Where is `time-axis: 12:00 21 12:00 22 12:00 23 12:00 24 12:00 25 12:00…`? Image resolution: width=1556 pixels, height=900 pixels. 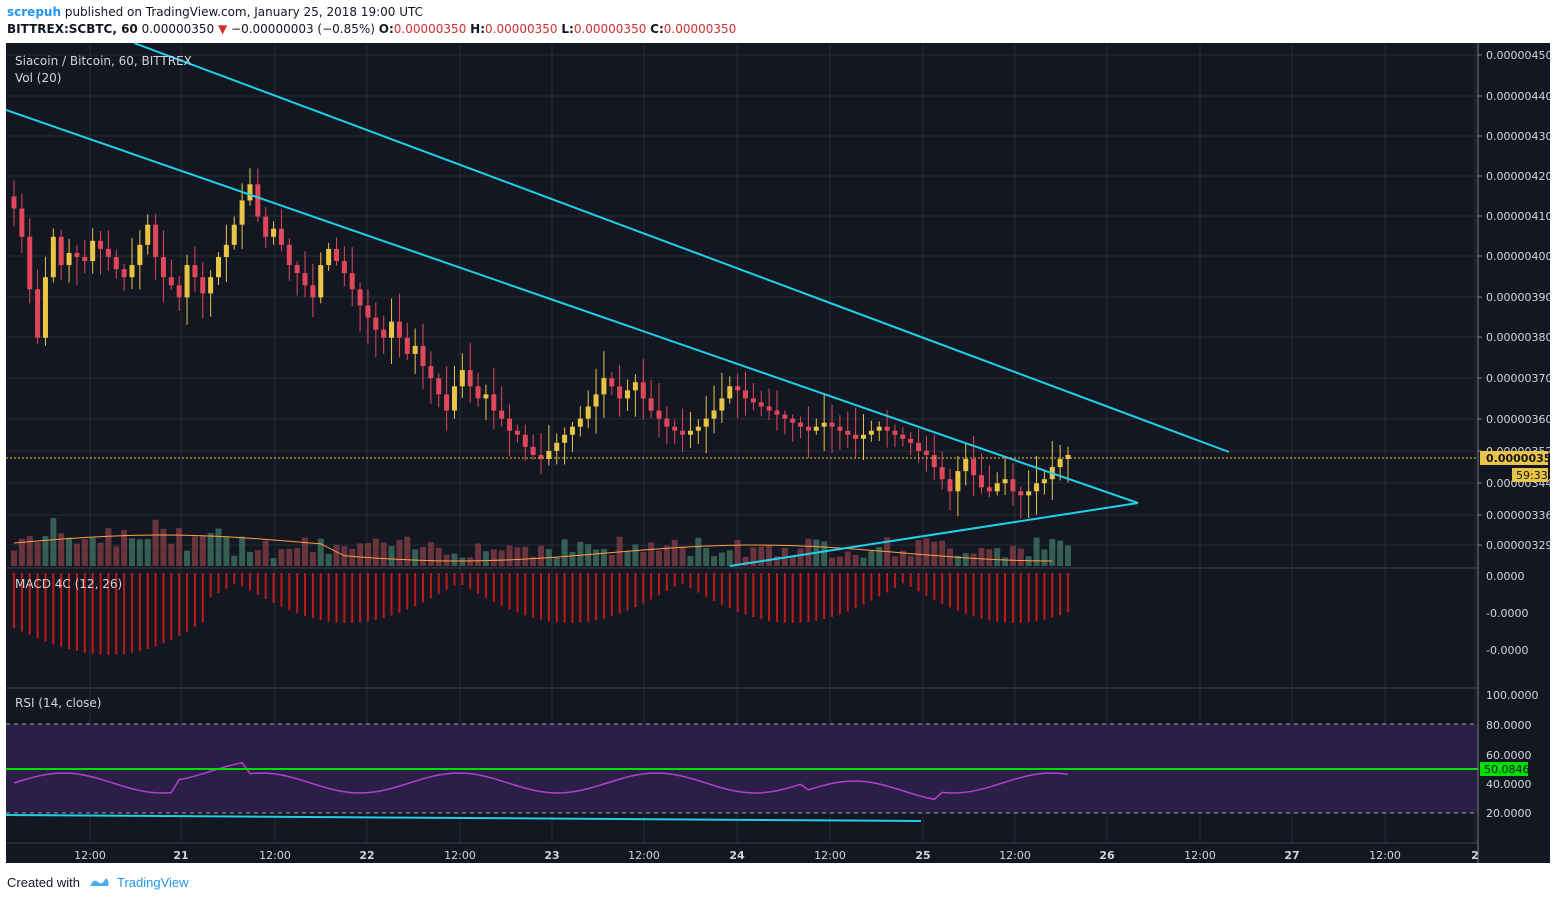 time-axis: 12:00 21 12:00 22 12:00 23 12:00 24 12:00 25 12:00… is located at coordinates (776, 855).